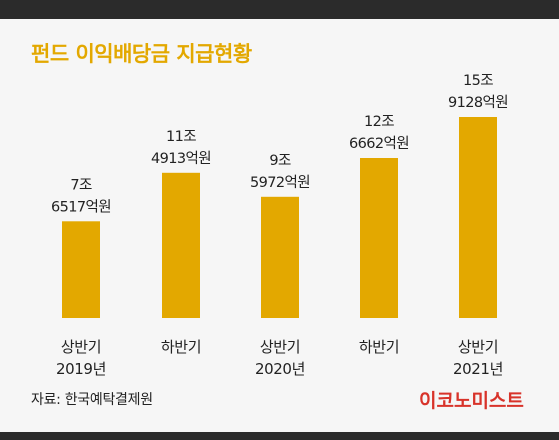 The image size is (559, 440). Describe the element at coordinates (279, 436) in the screenshot. I see `bottom-bar` at that location.